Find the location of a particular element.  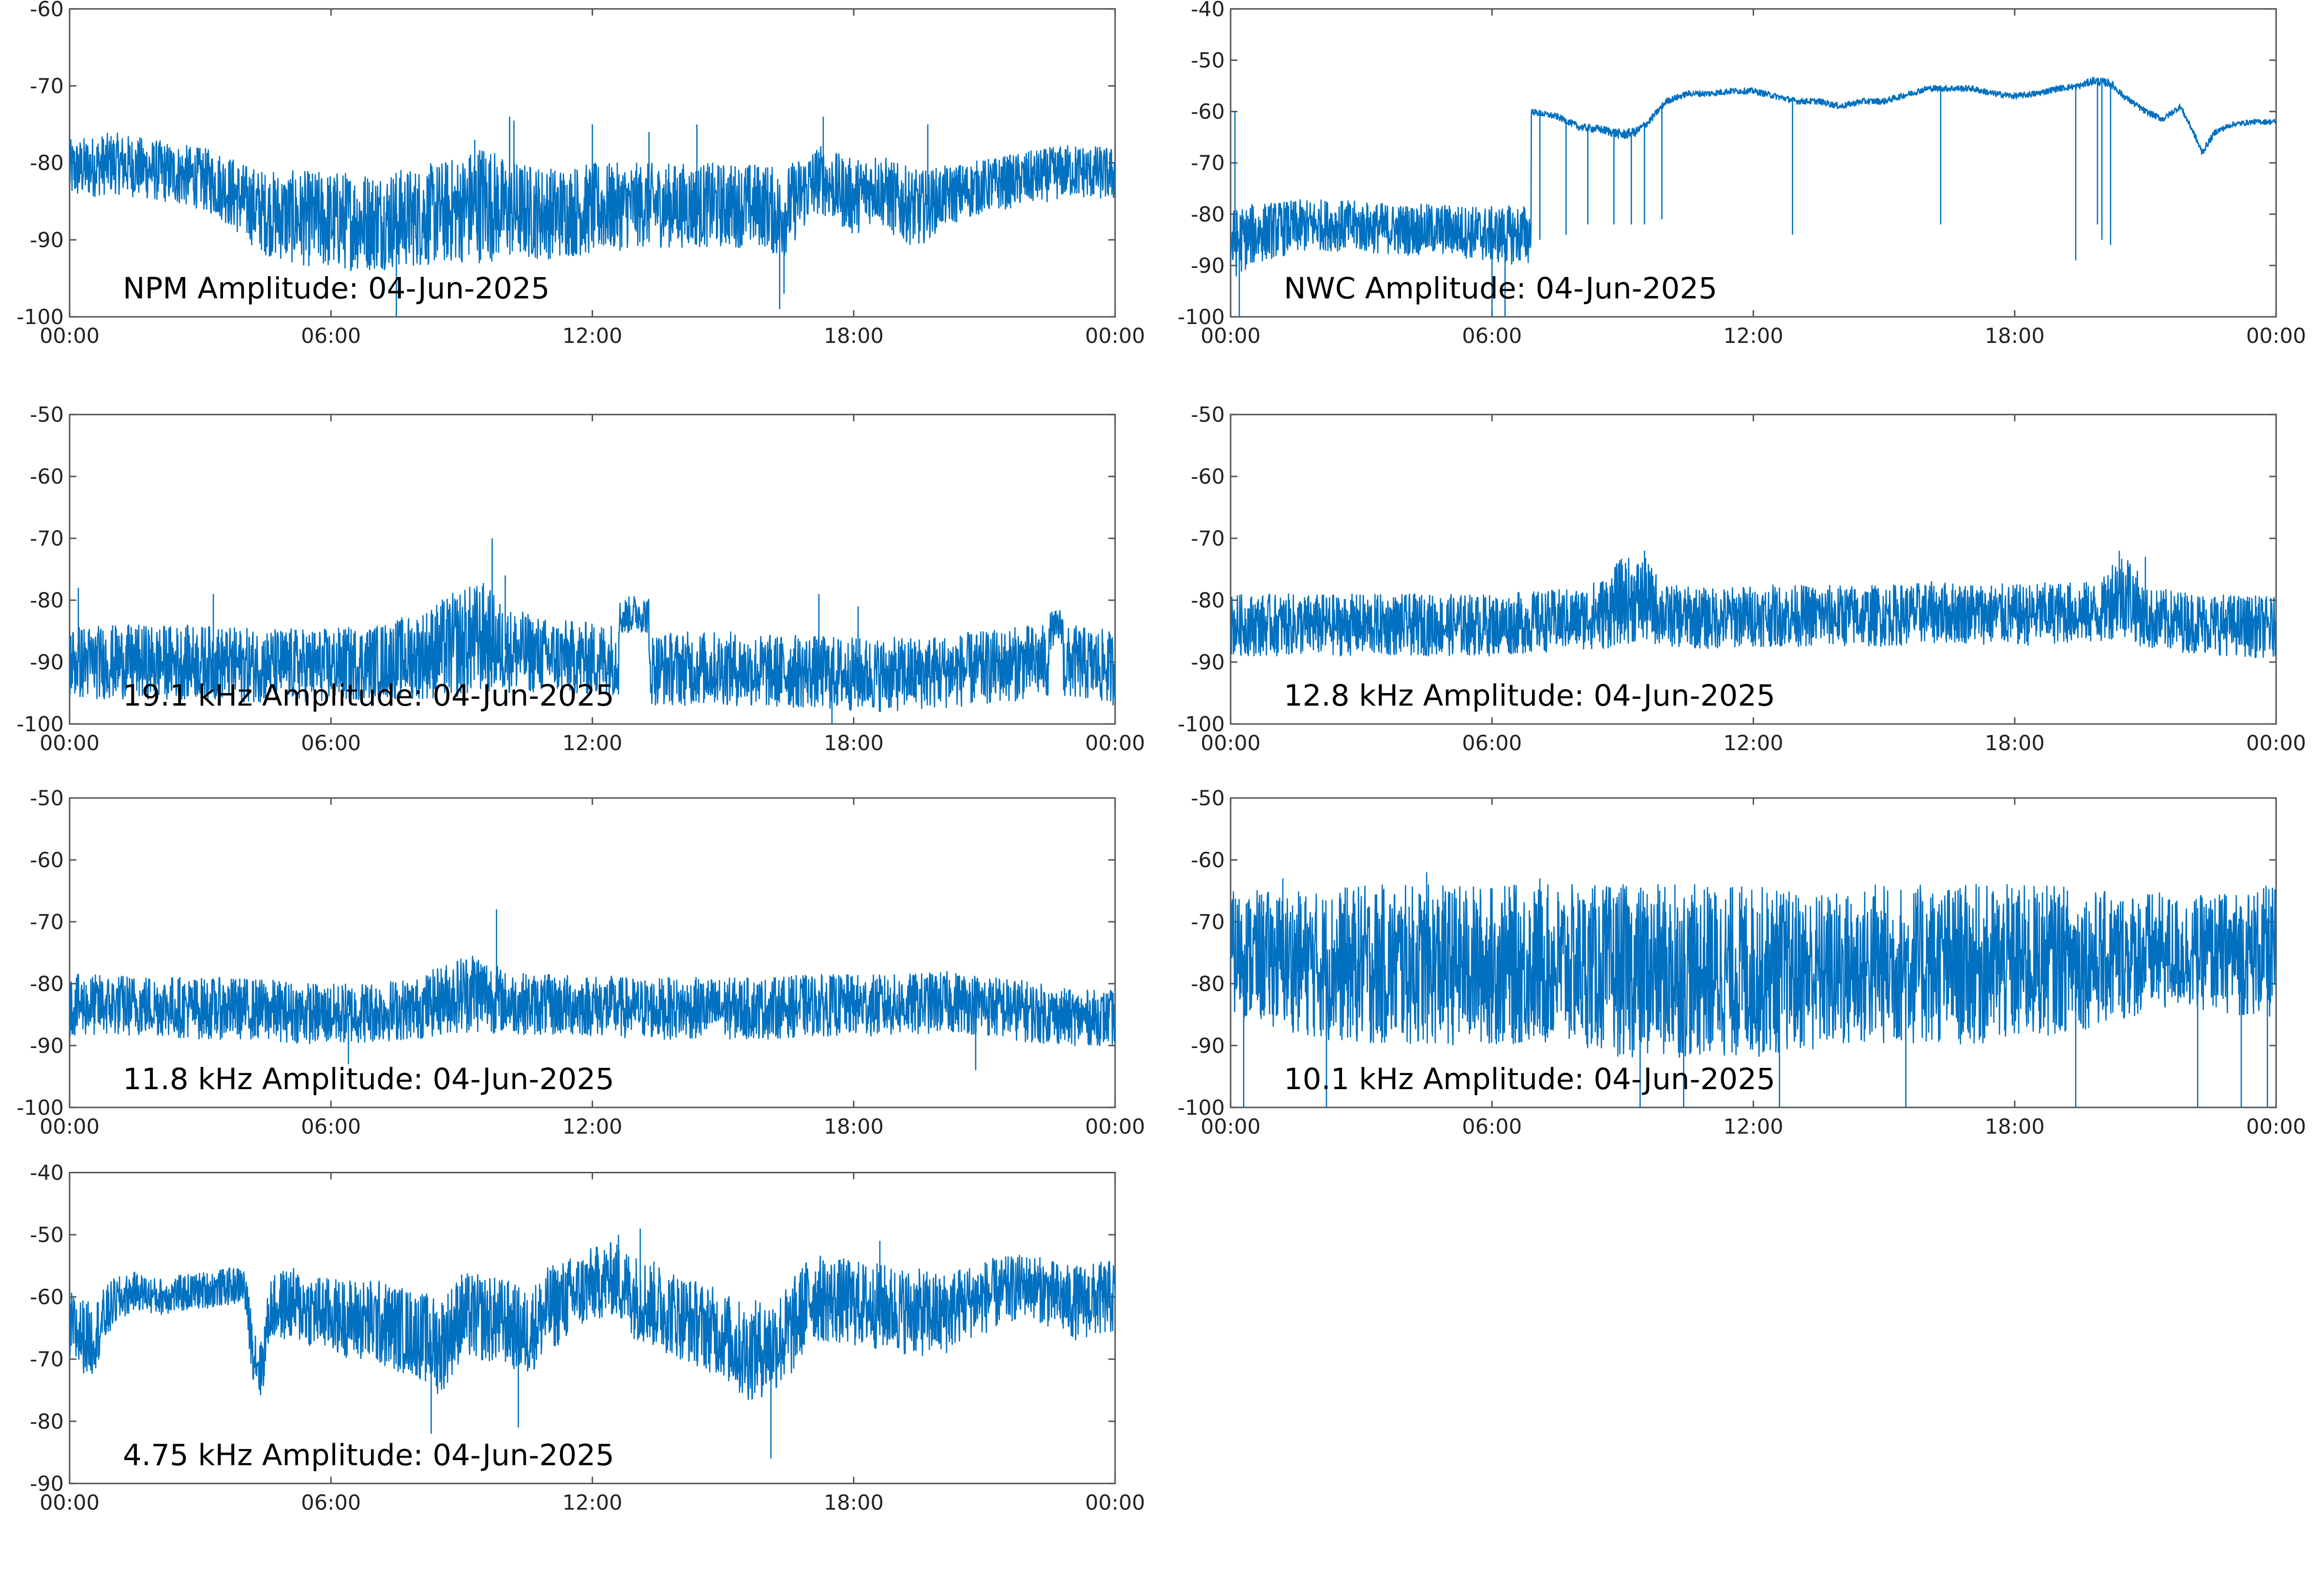

chart-title: 12.8 kHz Amplitude: 04-Jun-2025 is located at coordinates (1529, 696).